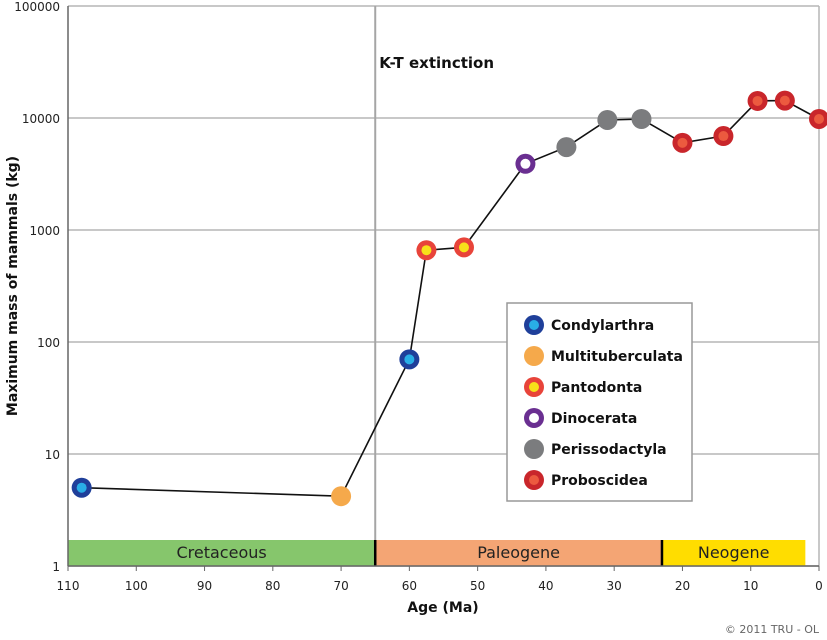  I want to click on period-label: Neogene, so click(734, 552).